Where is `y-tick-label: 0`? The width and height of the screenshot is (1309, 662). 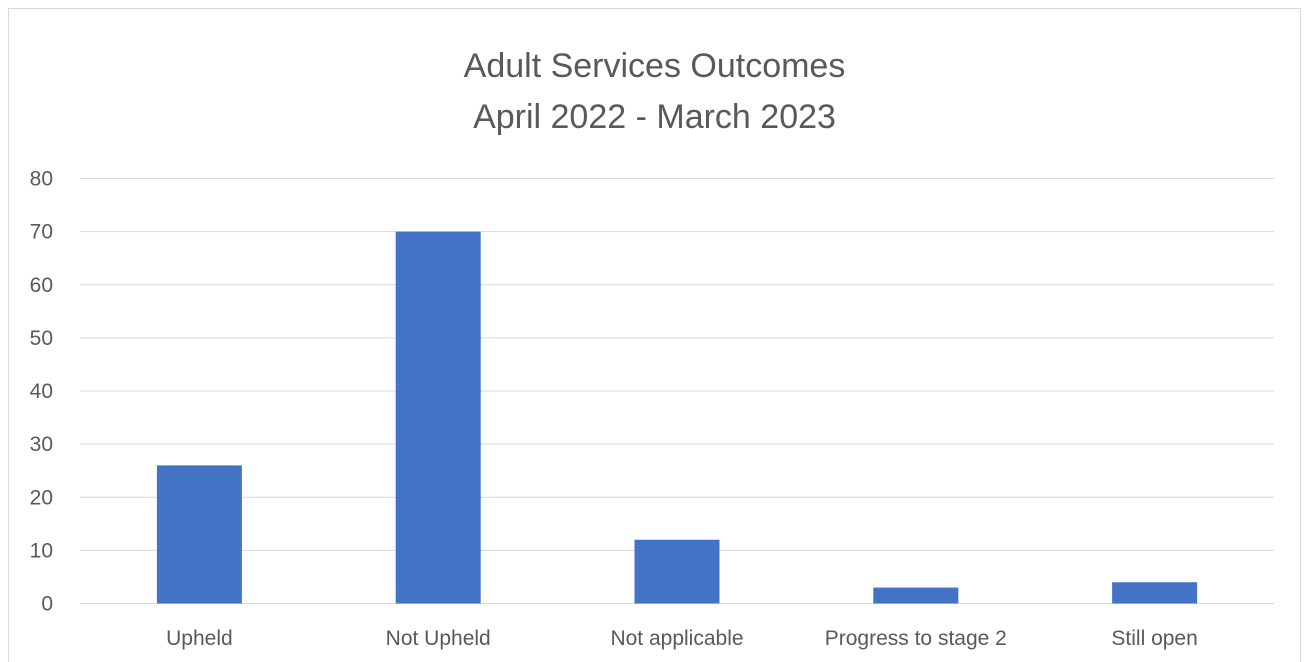
y-tick-label: 0 is located at coordinates (47, 604).